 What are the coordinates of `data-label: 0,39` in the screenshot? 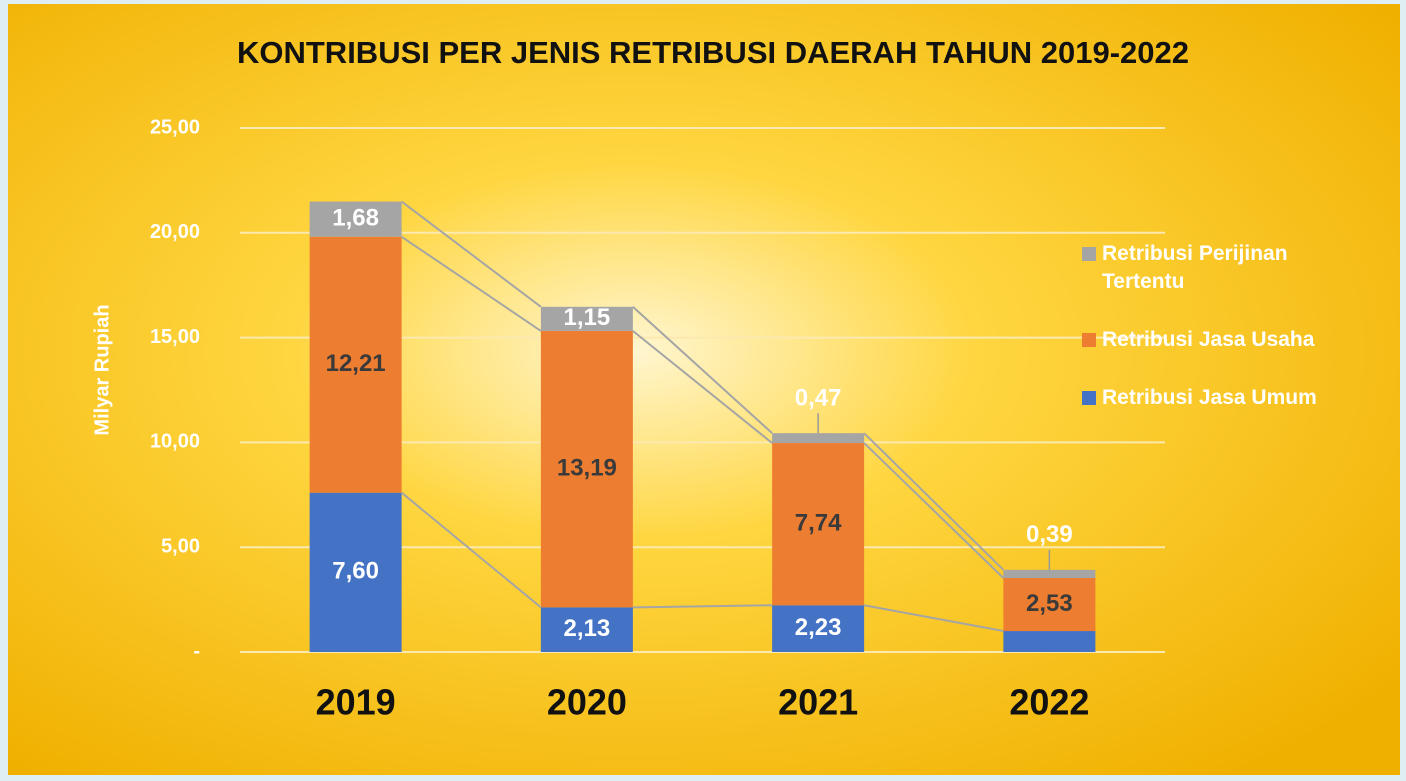 It's located at (1049, 534).